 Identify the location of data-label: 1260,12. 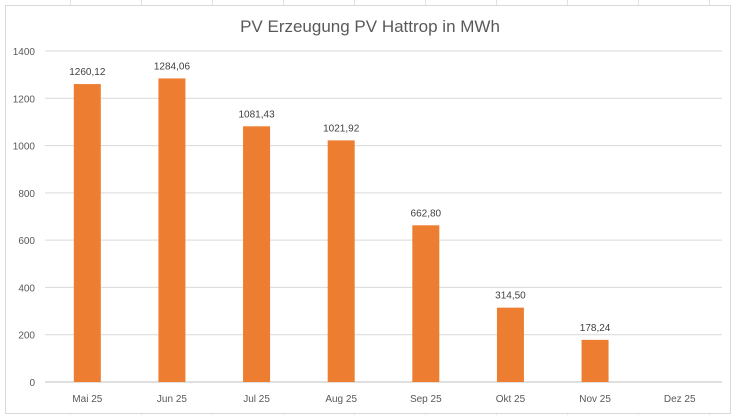
(87, 72).